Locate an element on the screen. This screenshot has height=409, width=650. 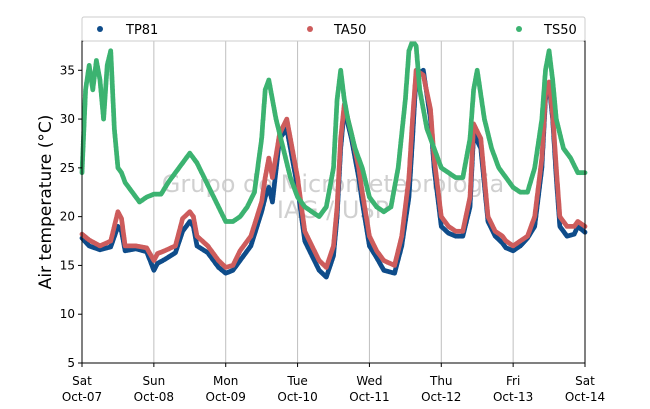
y-tick-label: 20 is located at coordinates (67, 217).